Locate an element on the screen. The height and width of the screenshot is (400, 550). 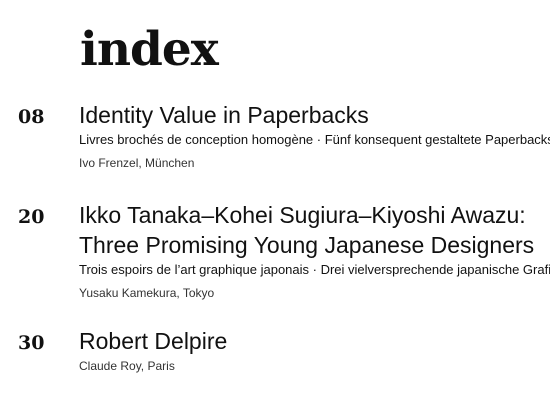
page-number: 08 is located at coordinates (31, 117).